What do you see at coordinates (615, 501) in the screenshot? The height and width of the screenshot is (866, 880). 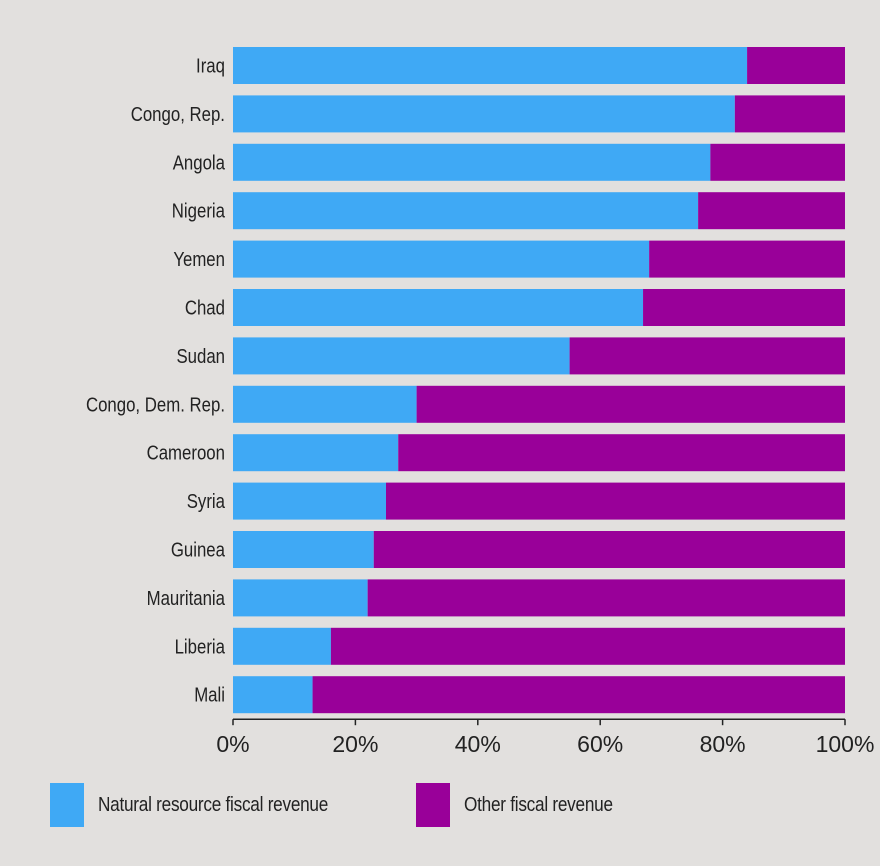 I see `bar-syria-other` at bounding box center [615, 501].